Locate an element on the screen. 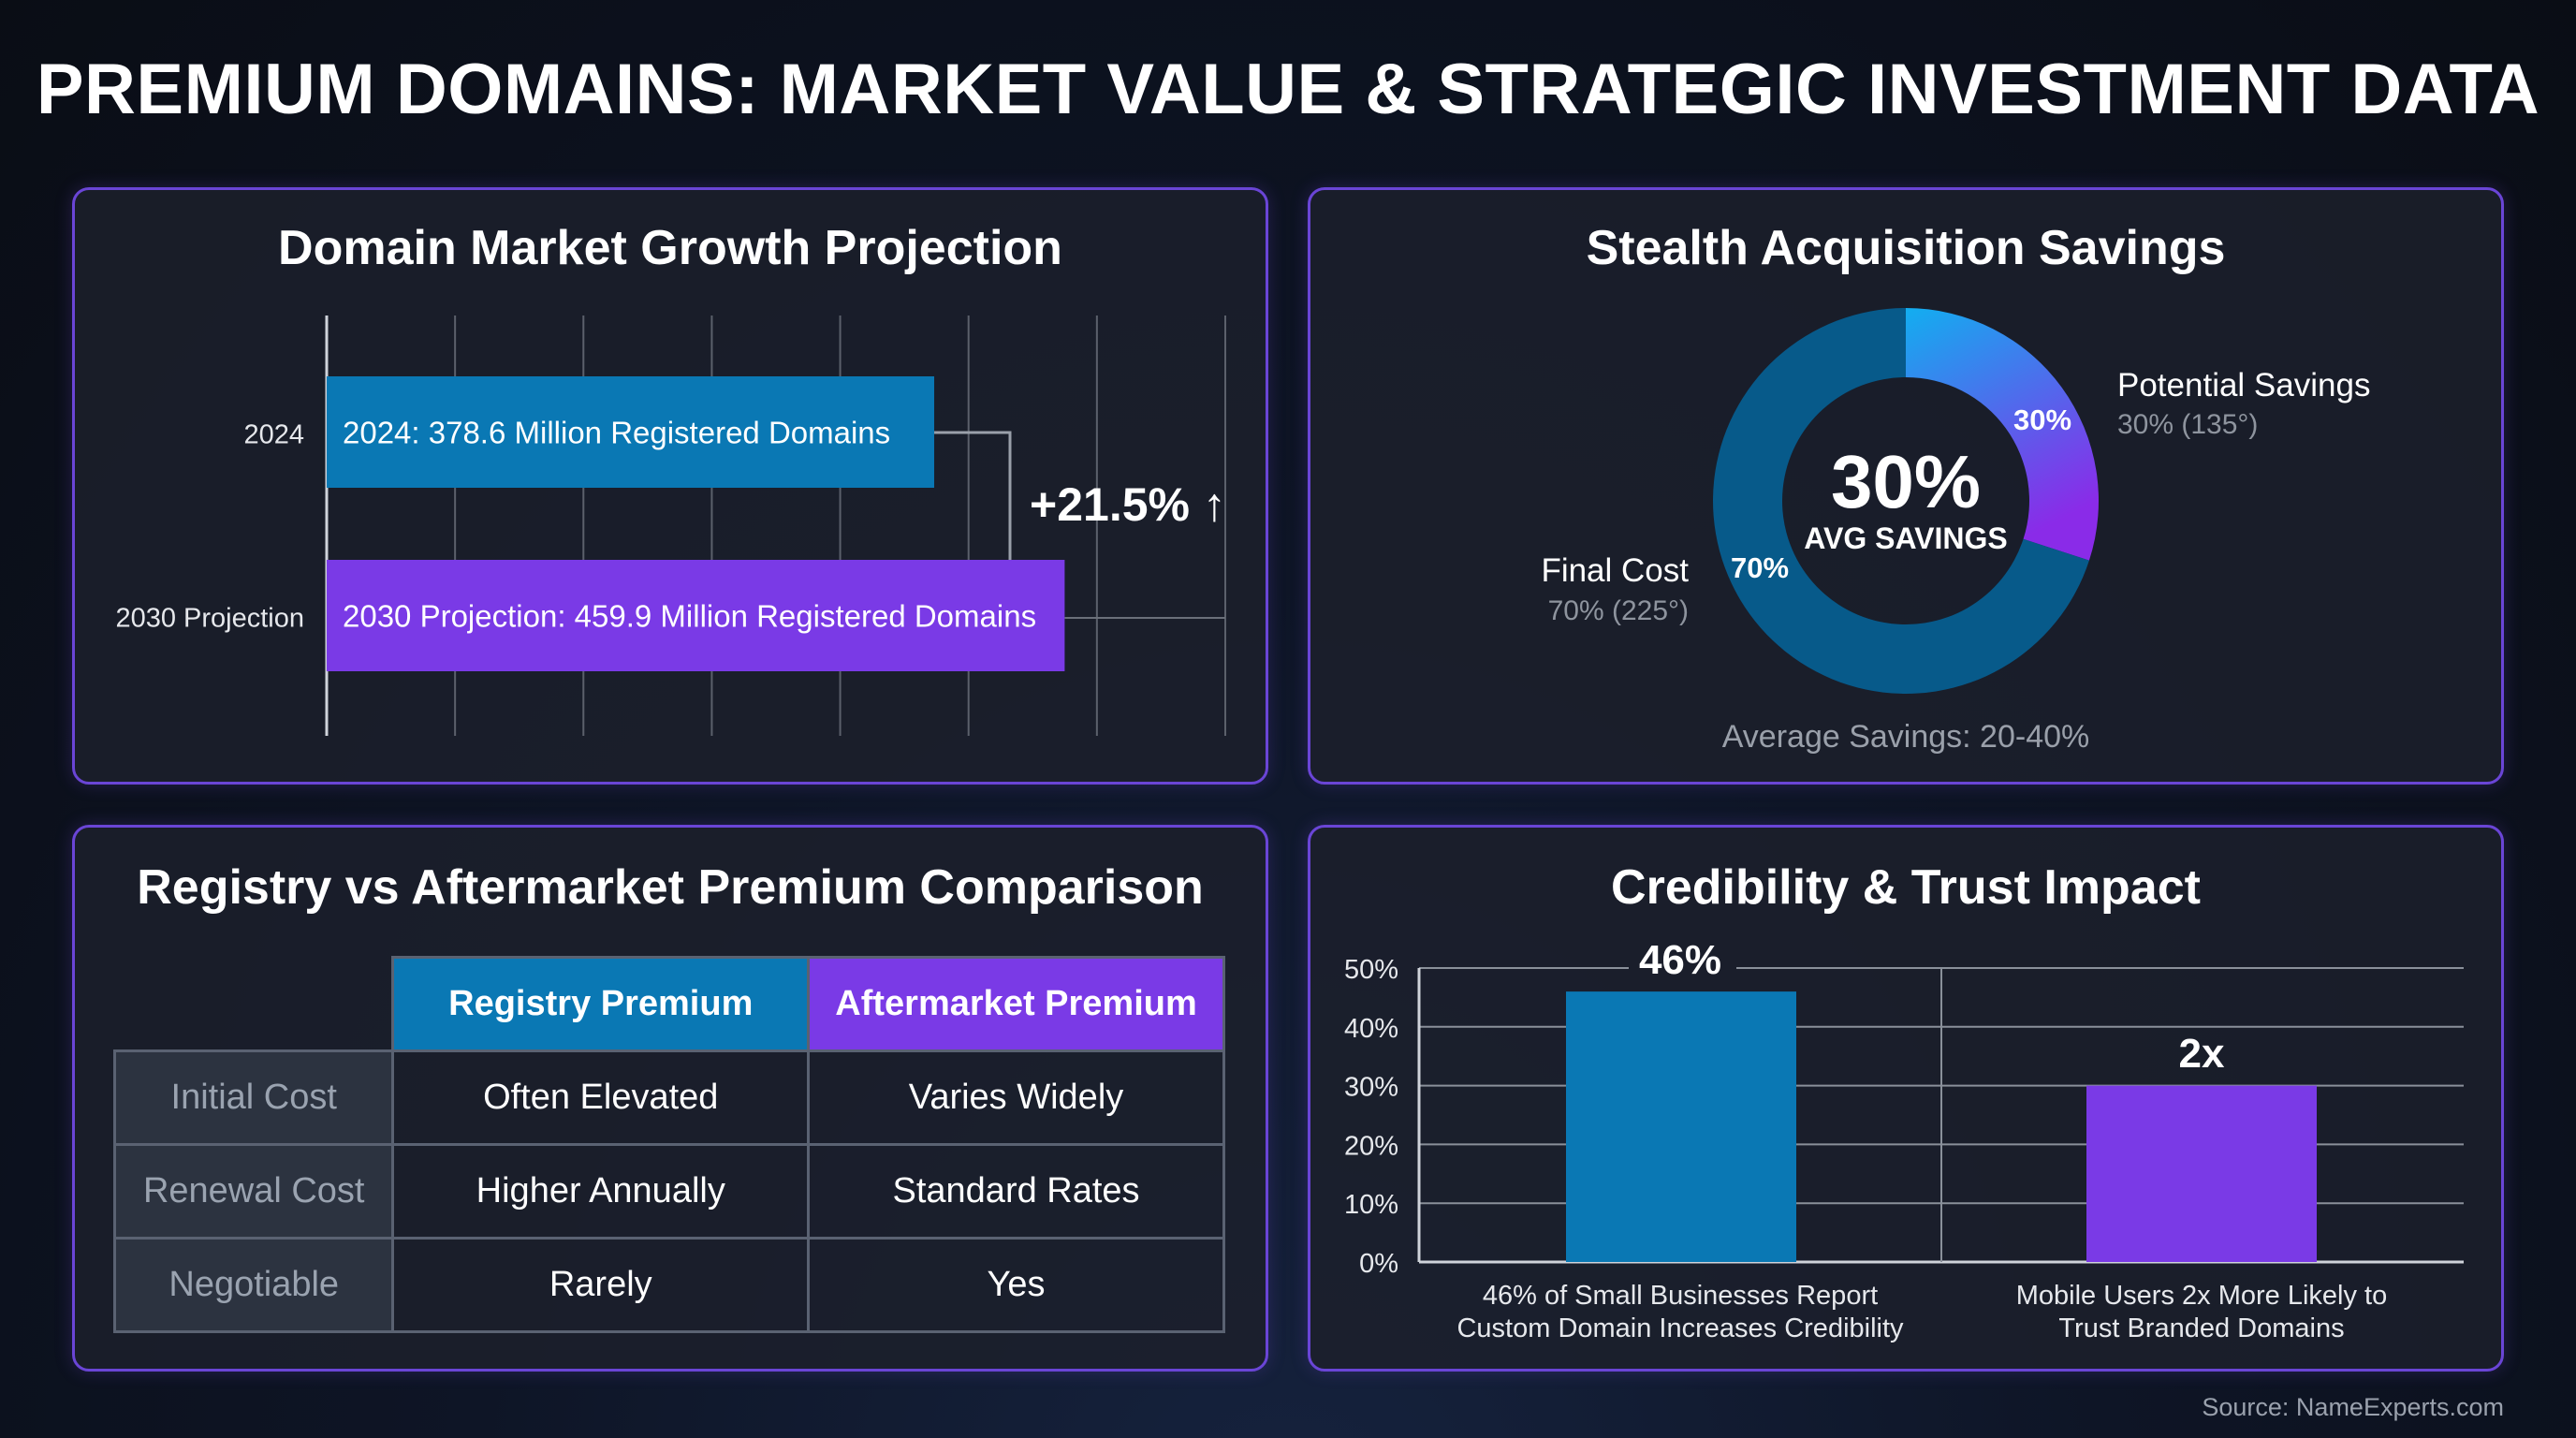  column-header-aftermarket: Aftermarket Premium is located at coordinates (1016, 1004).